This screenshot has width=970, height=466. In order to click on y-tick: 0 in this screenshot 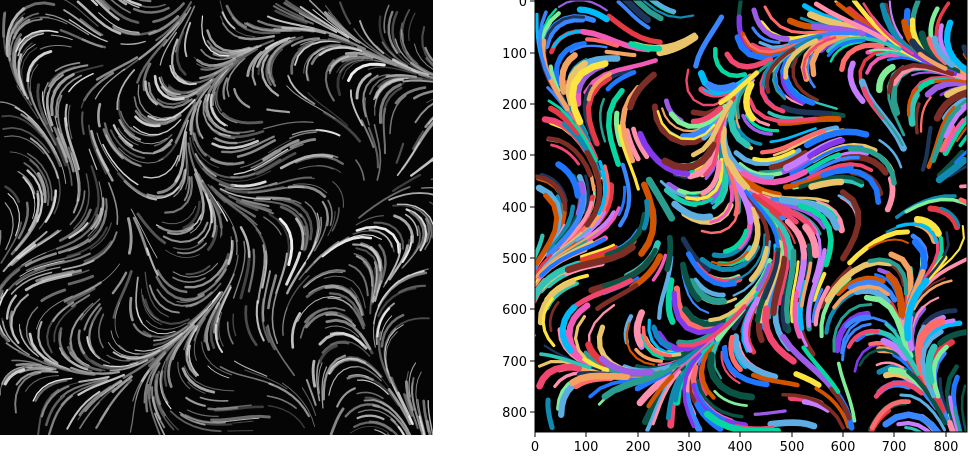, I will do `click(527, 5)`.